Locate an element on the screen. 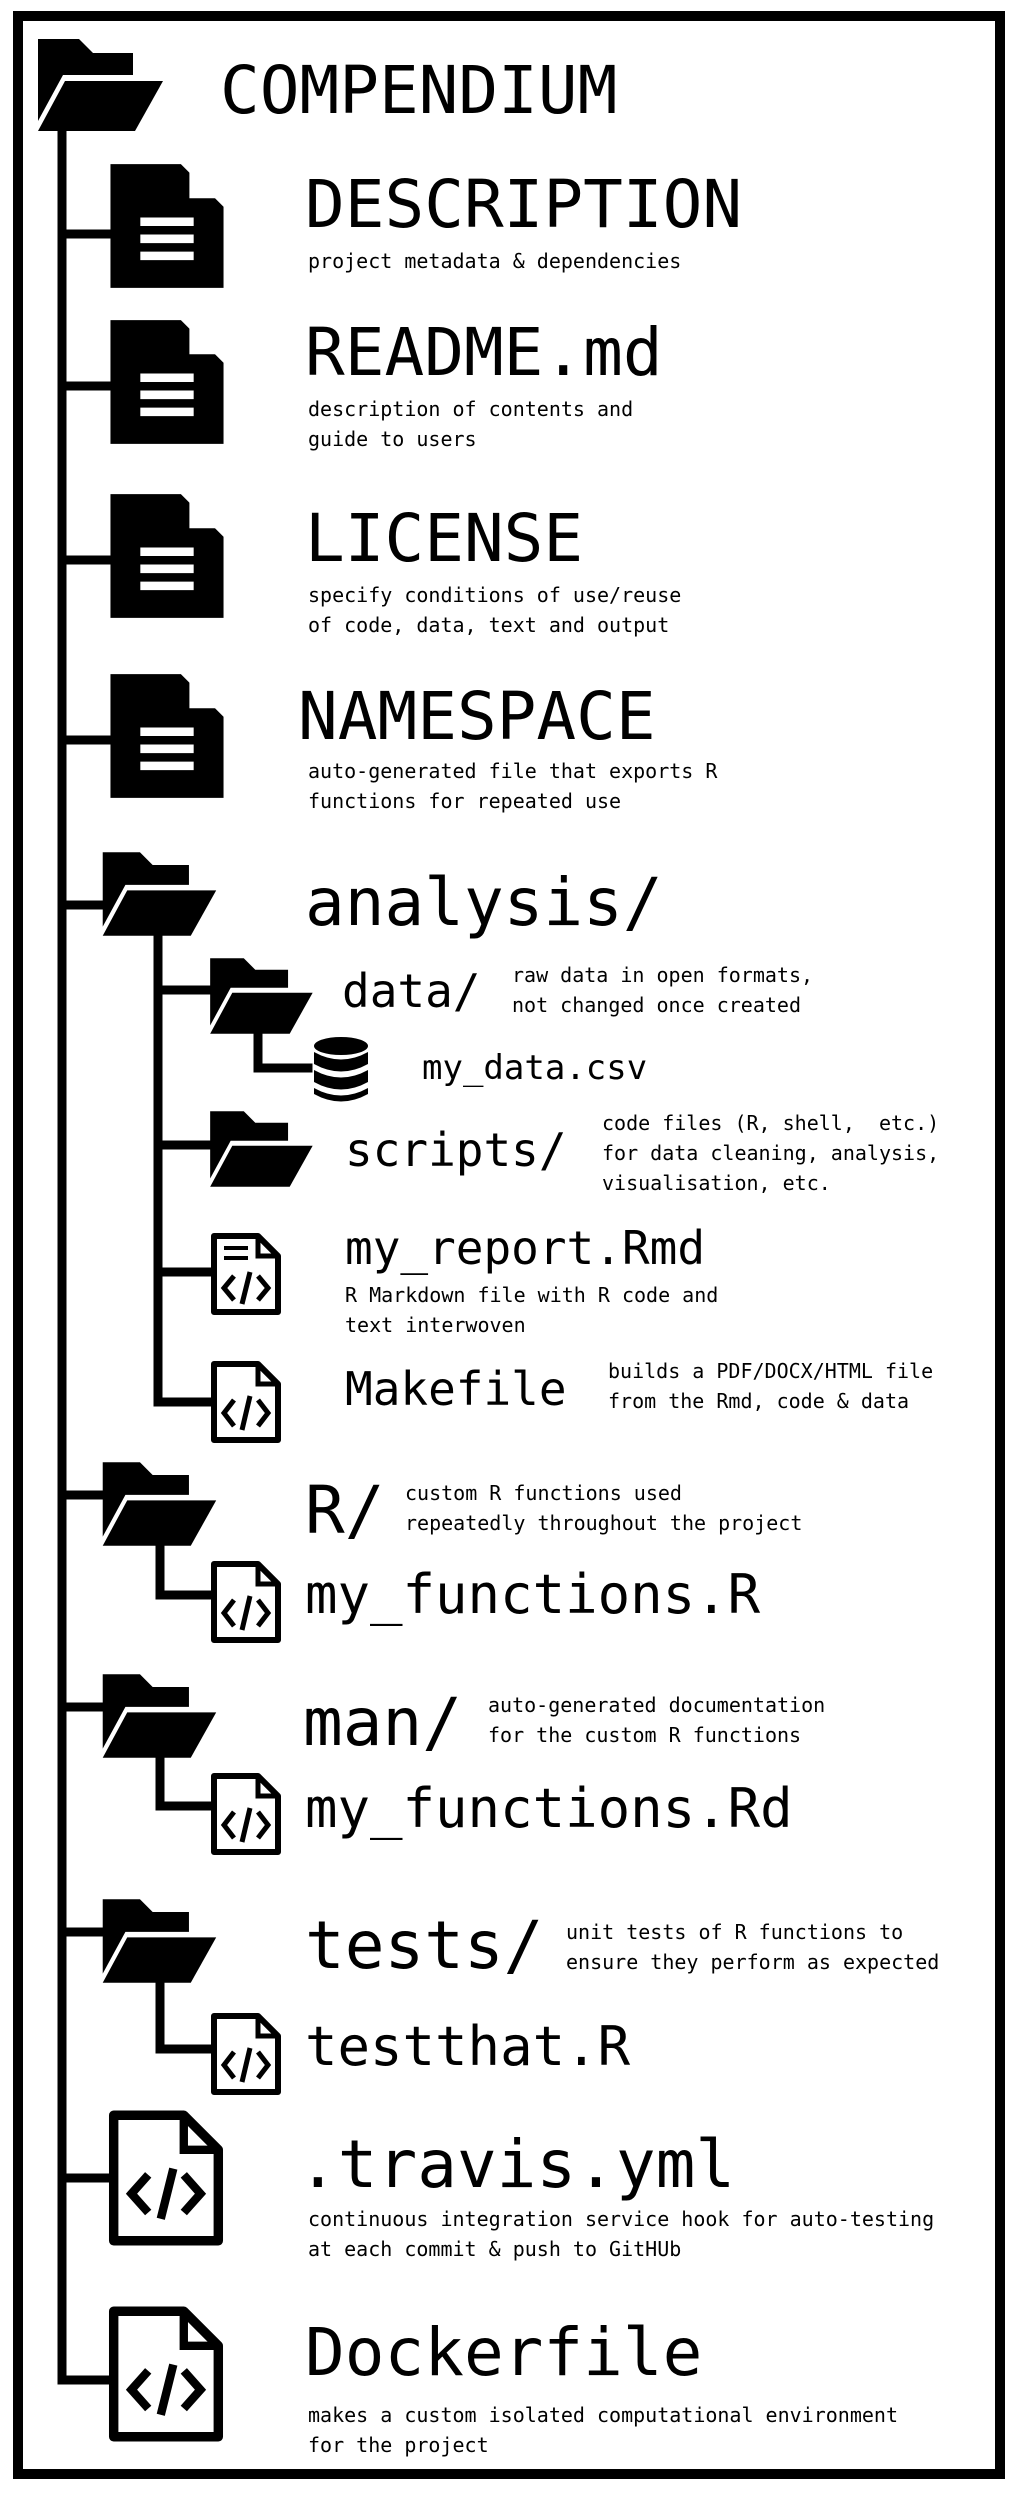  r-desc-line-2: repeatedly throughout the project is located at coordinates (604, 1523).